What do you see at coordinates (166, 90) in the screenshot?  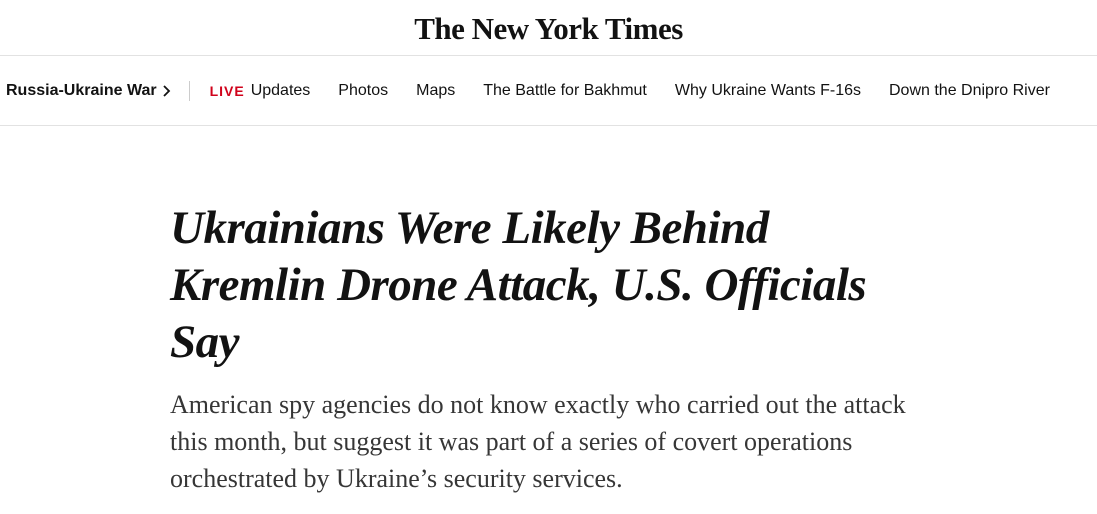 I see `chevron-icon` at bounding box center [166, 90].